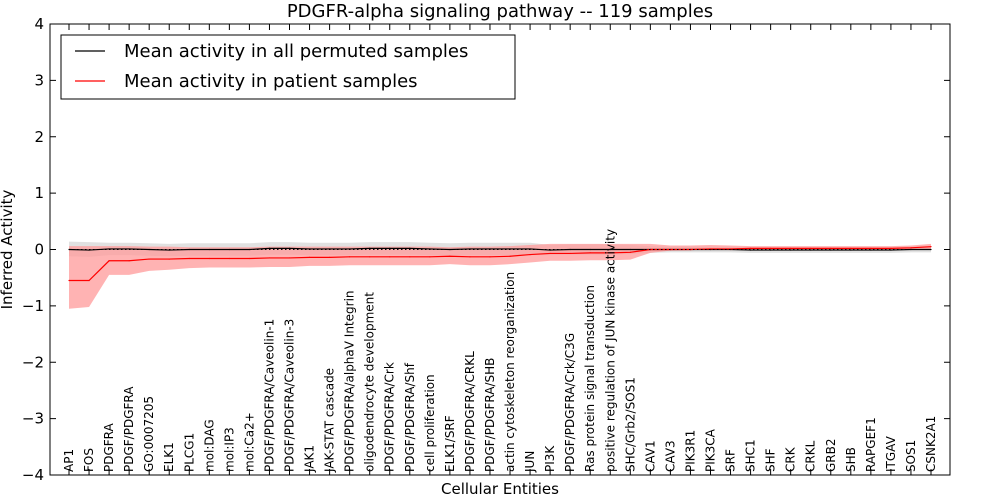 This screenshot has width=1000, height=500. What do you see at coordinates (33, 306) in the screenshot?
I see `y-tick-label: −1` at bounding box center [33, 306].